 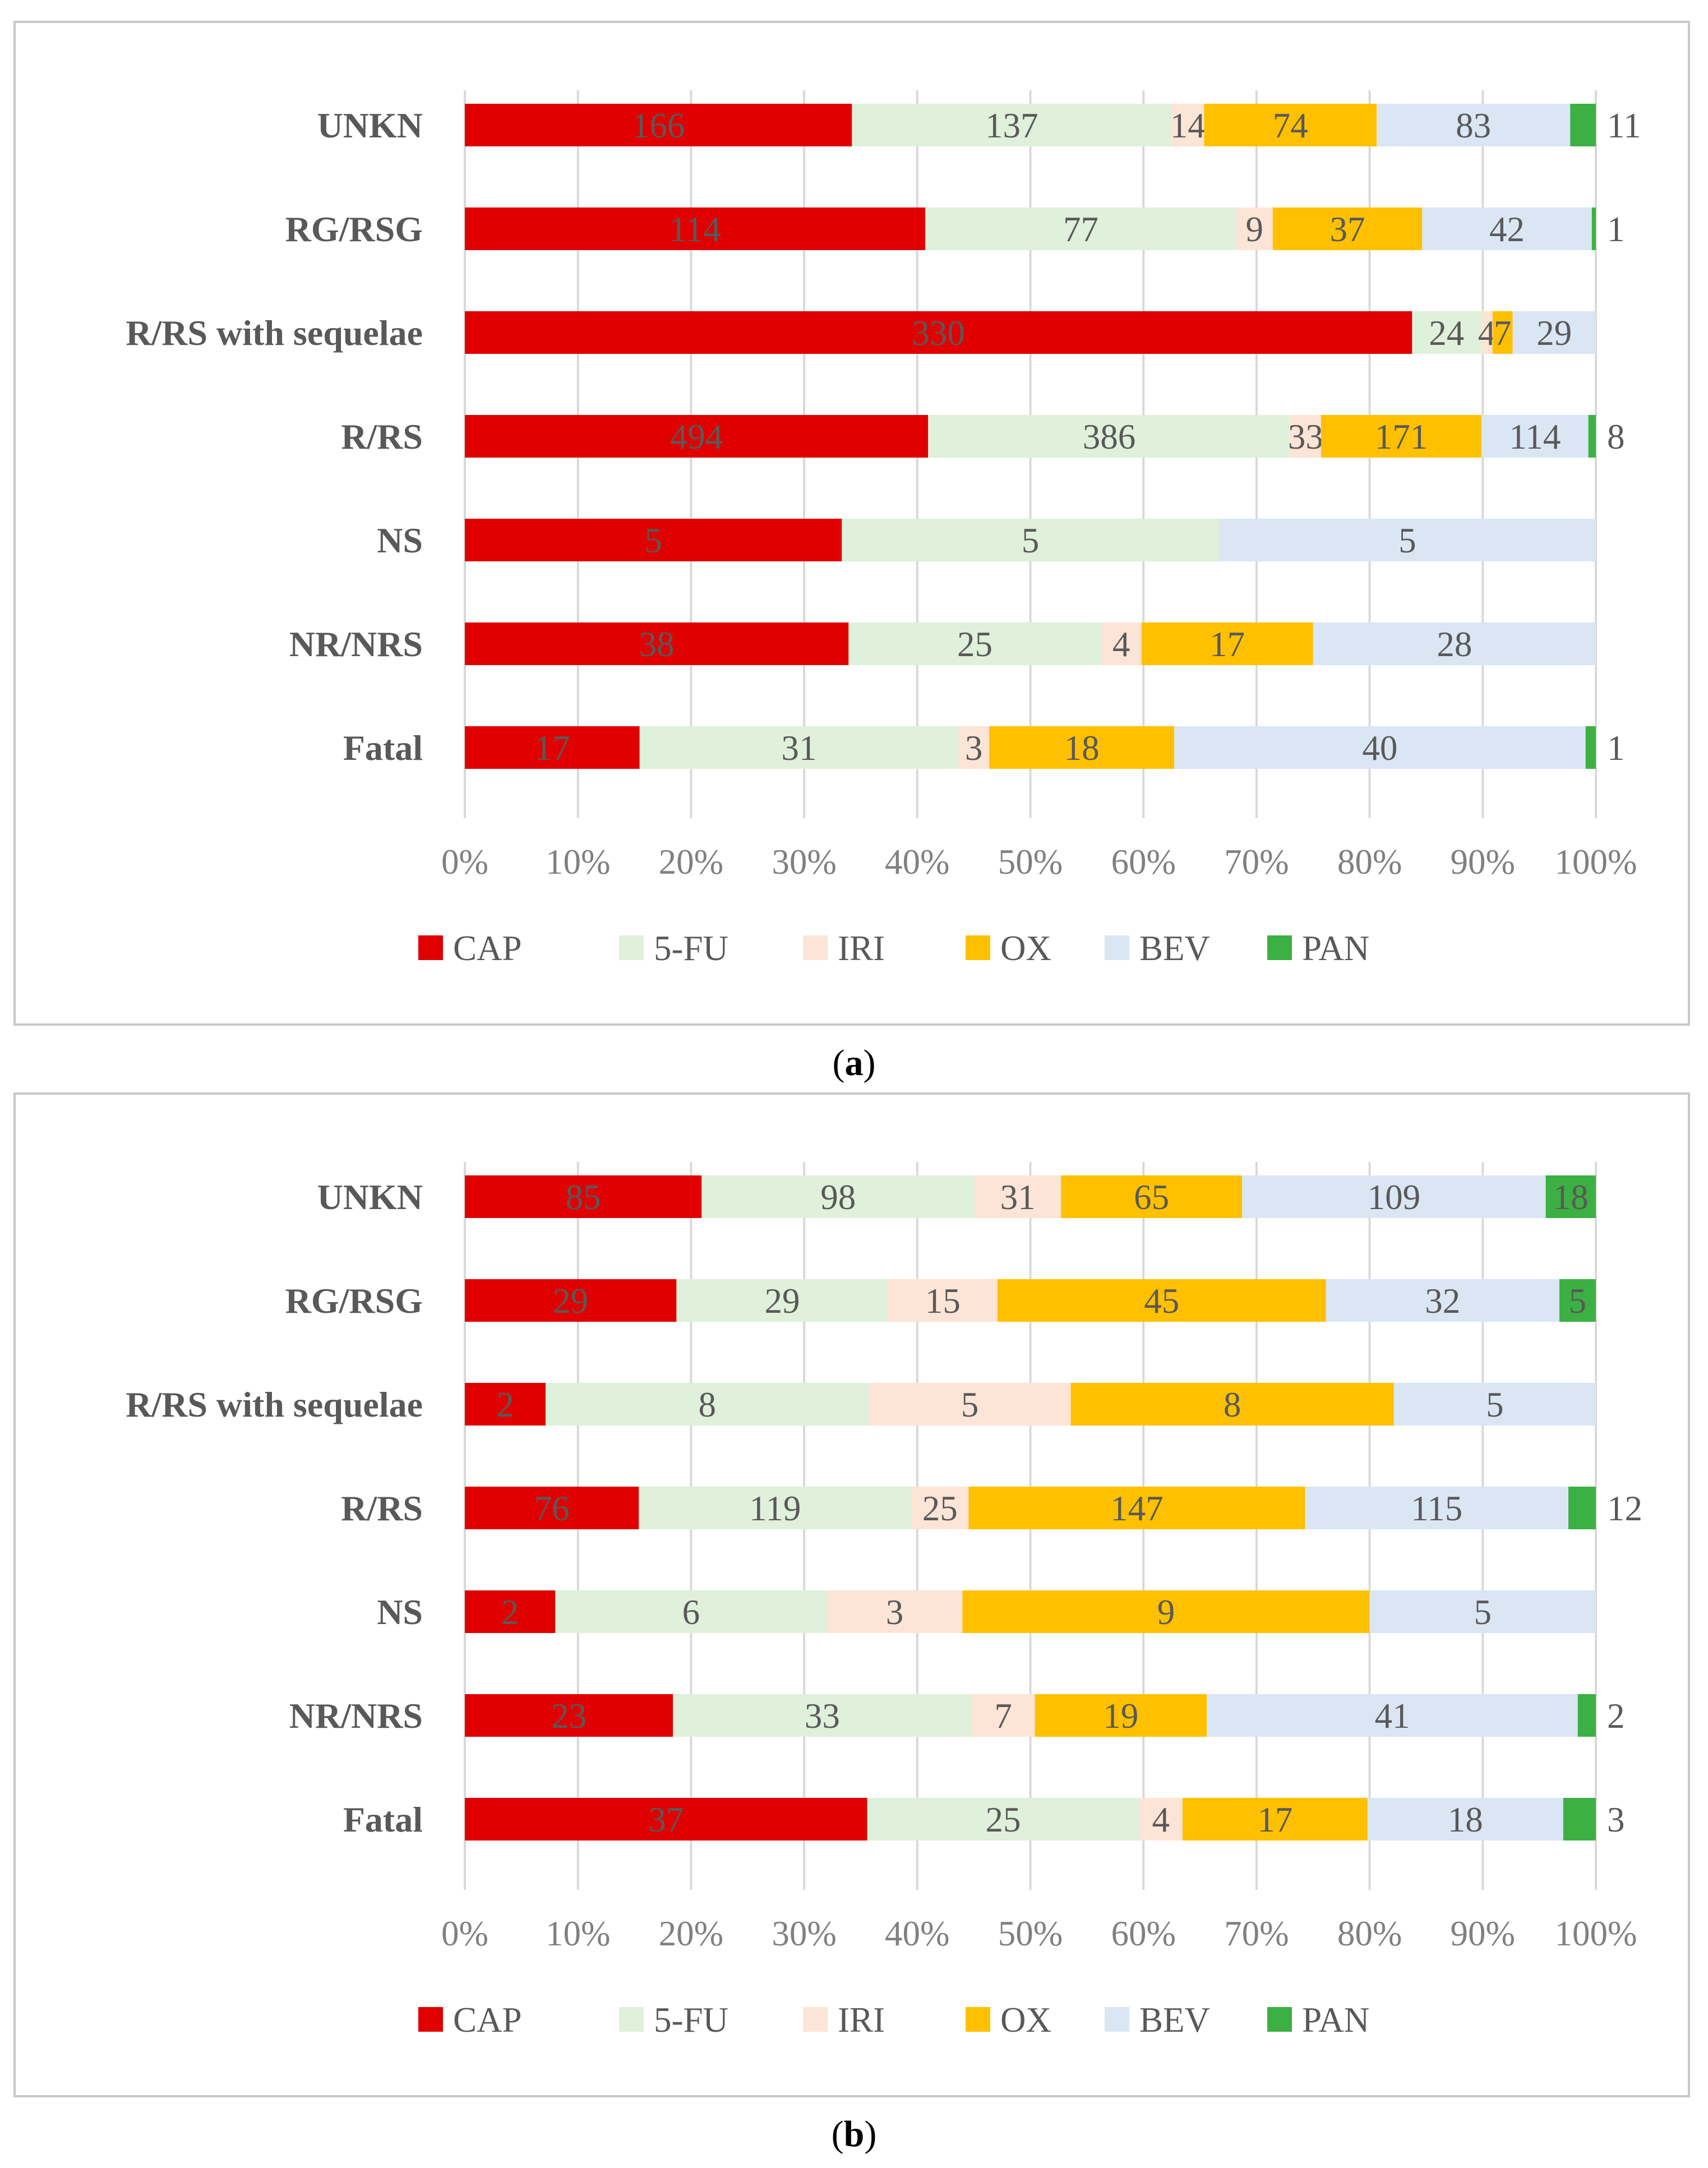 I want to click on chart-b-tick-label: 50%, so click(x=1030, y=1933).